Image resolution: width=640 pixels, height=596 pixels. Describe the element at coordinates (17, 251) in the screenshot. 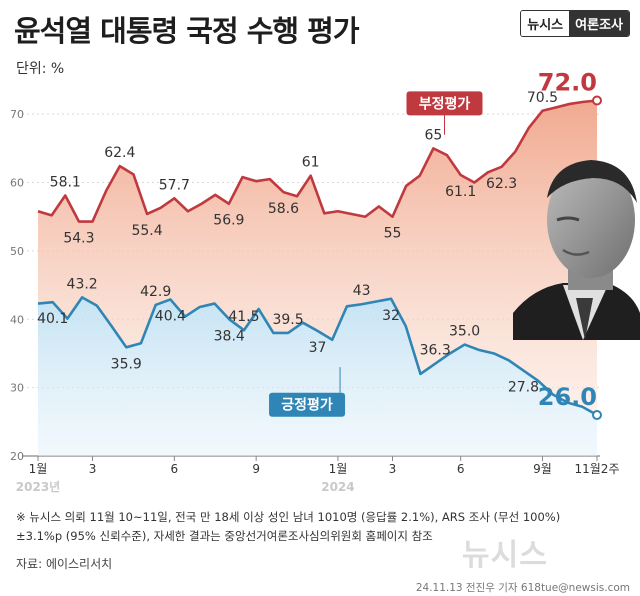

I see `y-tick-50: 50` at that location.